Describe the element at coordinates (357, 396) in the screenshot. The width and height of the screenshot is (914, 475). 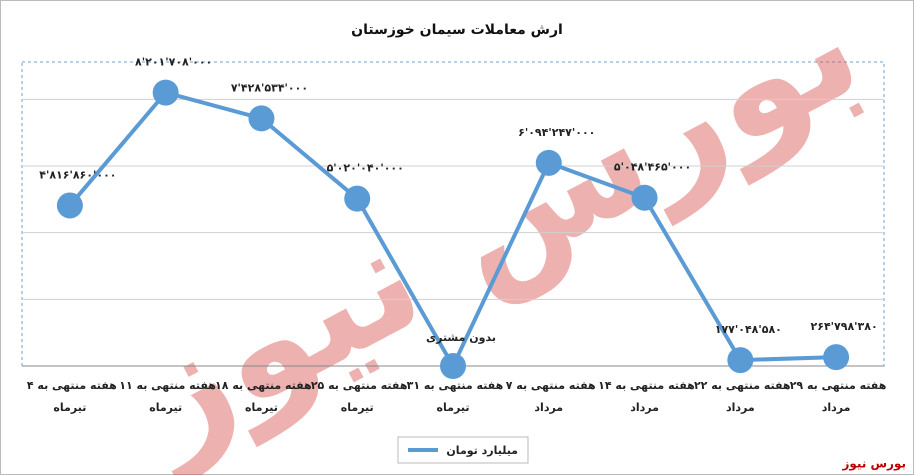
I see `x-tick-label: هفته منتهی به ۲۵ تیرماه` at that location.